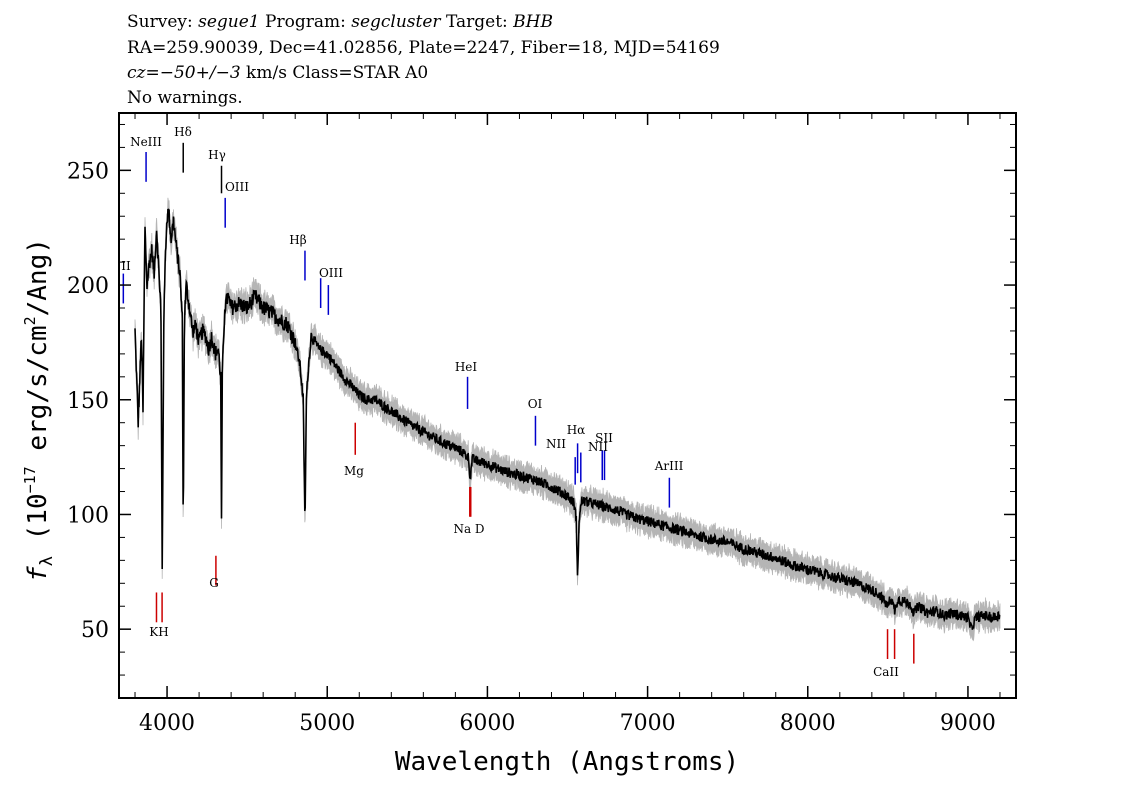  What do you see at coordinates (604, 438) in the screenshot?
I see `emission-label-sii: SII` at bounding box center [604, 438].